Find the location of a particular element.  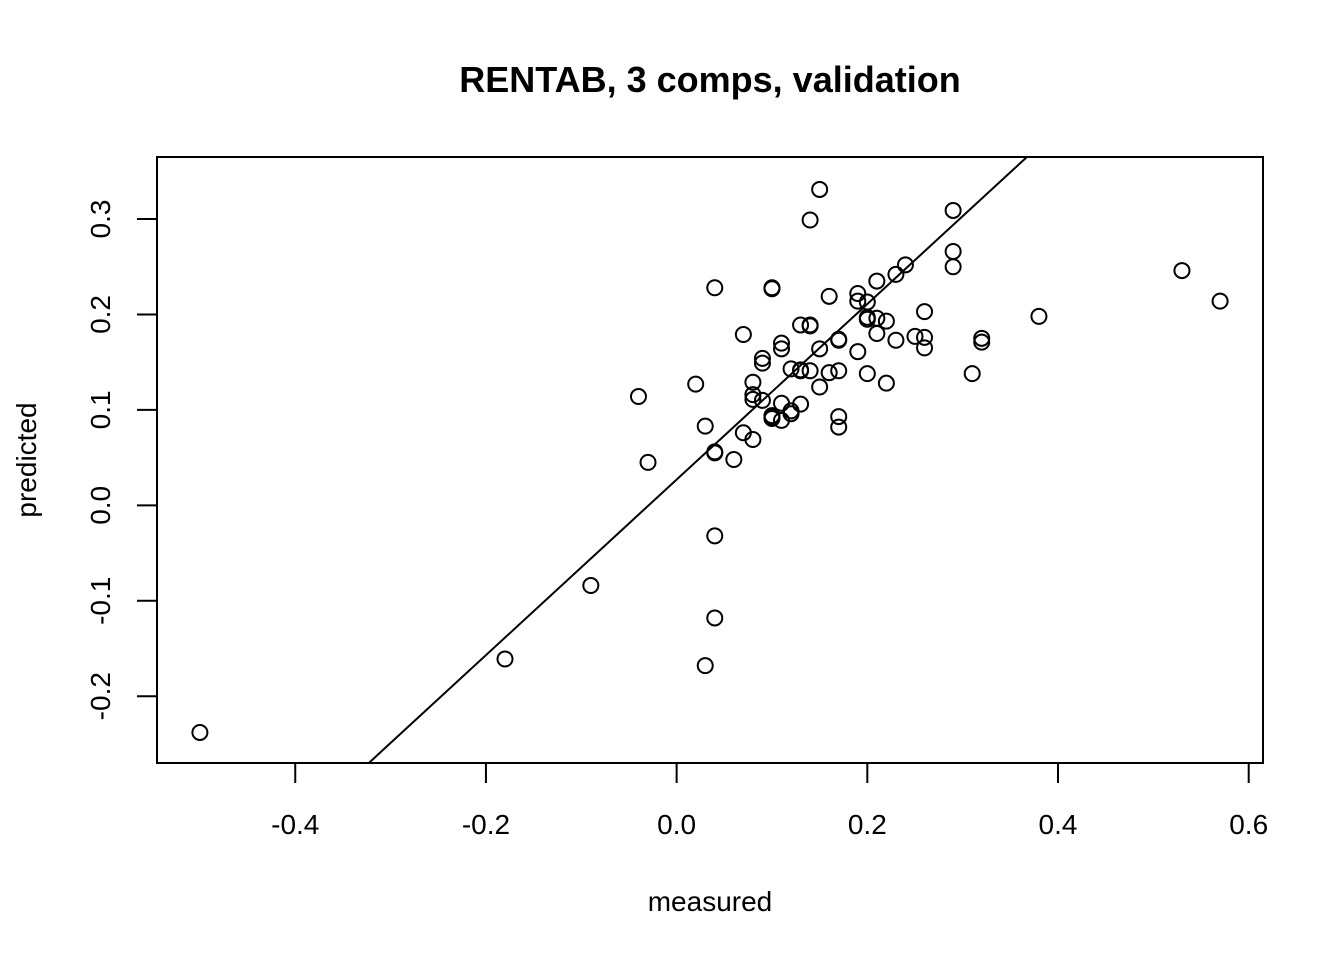

x-tick-label: 0.2 is located at coordinates (867, 824).